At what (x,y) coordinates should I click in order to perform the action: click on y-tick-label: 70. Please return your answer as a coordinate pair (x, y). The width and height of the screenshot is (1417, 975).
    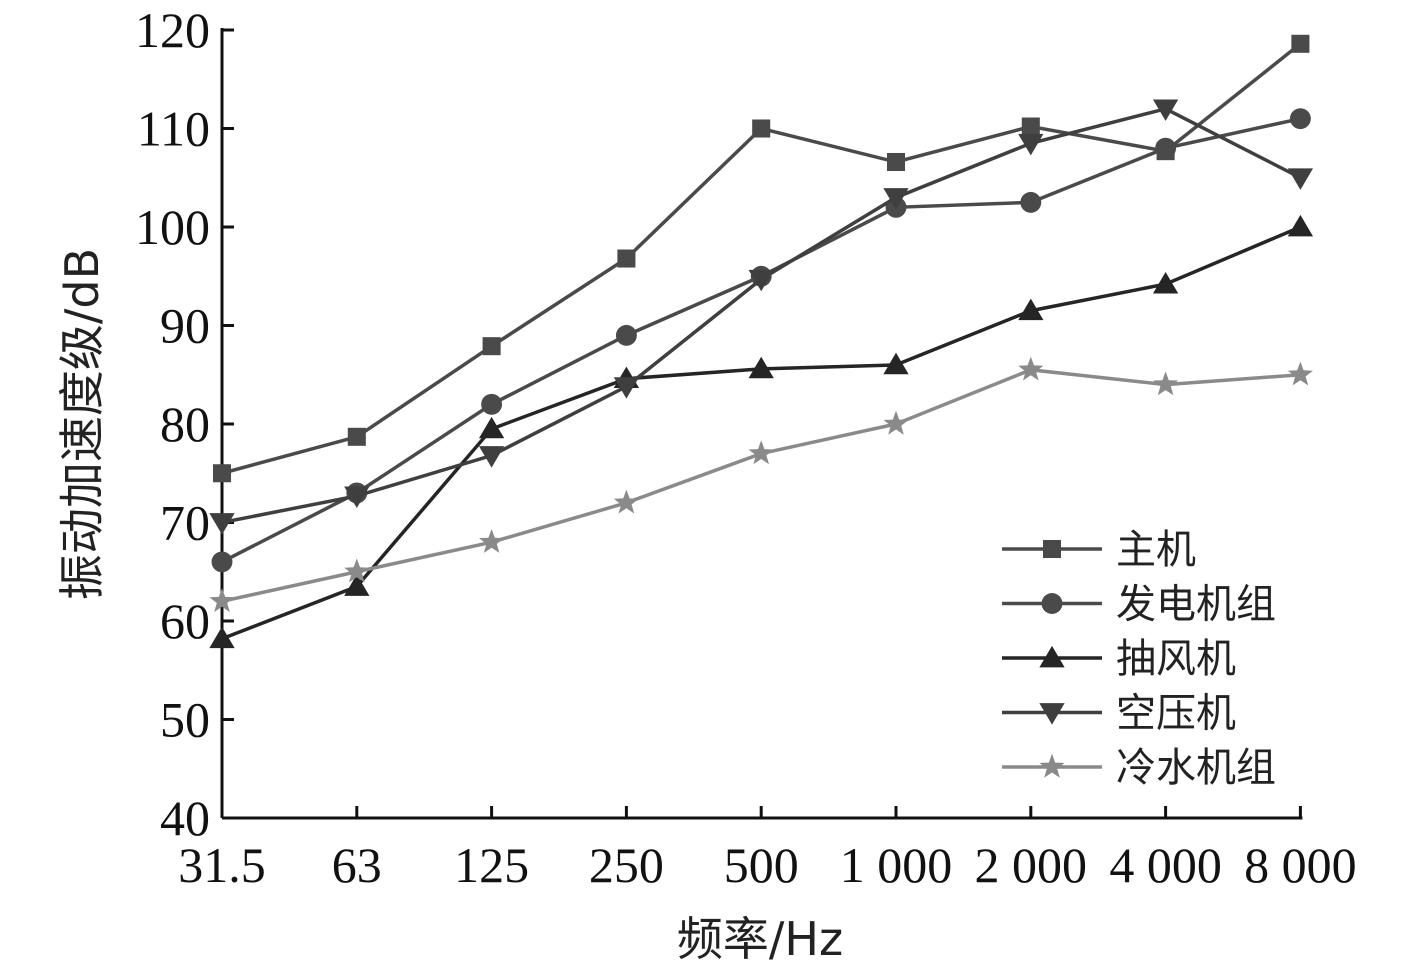
    Looking at the image, I should click on (185, 523).